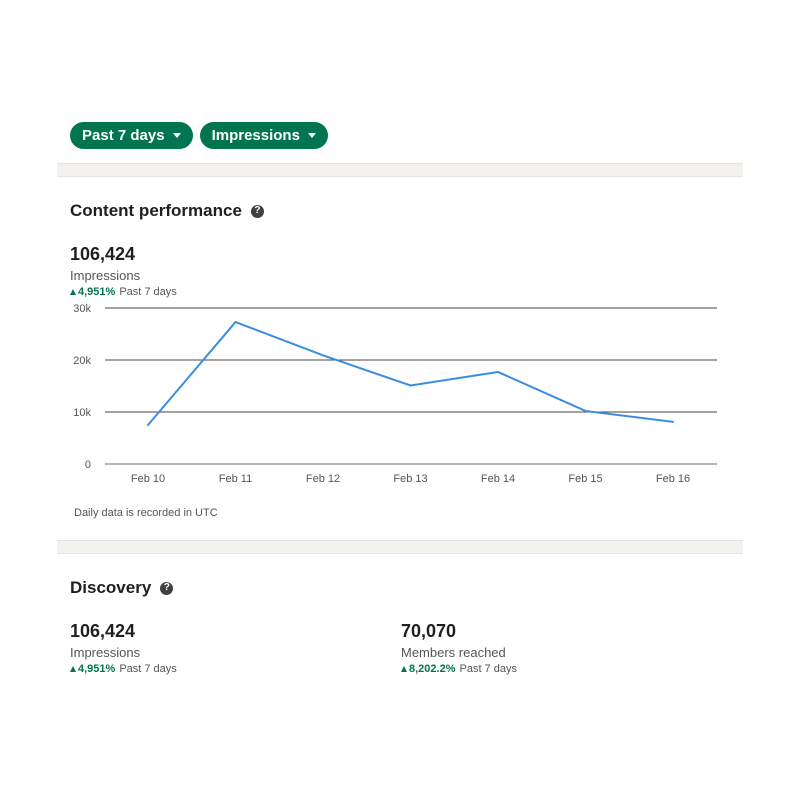 Image resolution: width=800 pixels, height=800 pixels. Describe the element at coordinates (82, 361) in the screenshot. I see `y-tick-label: 20k` at that location.